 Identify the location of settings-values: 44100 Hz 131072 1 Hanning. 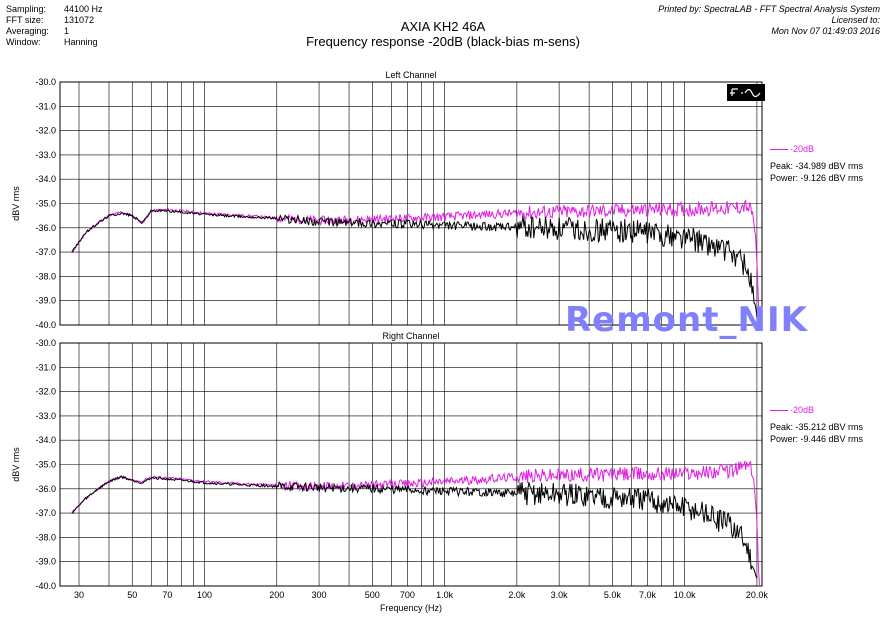
(83, 26).